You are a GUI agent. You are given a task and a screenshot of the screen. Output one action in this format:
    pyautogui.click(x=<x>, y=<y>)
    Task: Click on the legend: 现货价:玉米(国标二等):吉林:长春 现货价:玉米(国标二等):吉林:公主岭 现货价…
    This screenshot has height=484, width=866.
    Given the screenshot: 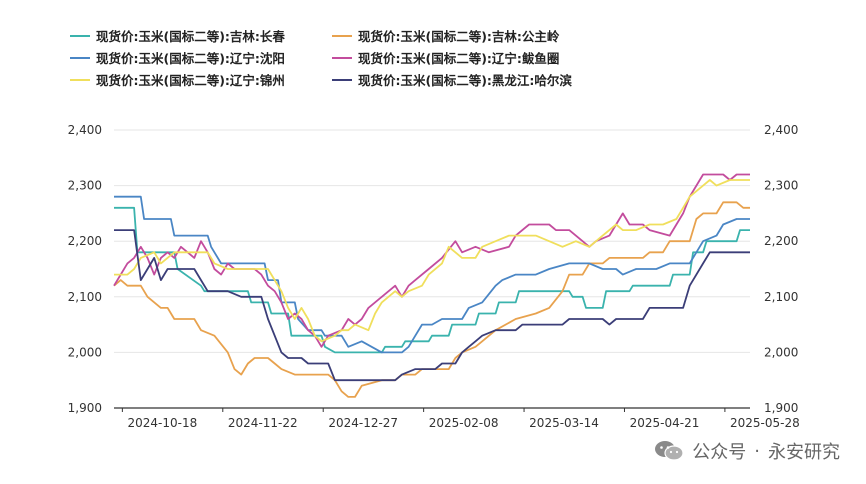 What is the action you would take?
    pyautogui.click(x=350, y=57)
    